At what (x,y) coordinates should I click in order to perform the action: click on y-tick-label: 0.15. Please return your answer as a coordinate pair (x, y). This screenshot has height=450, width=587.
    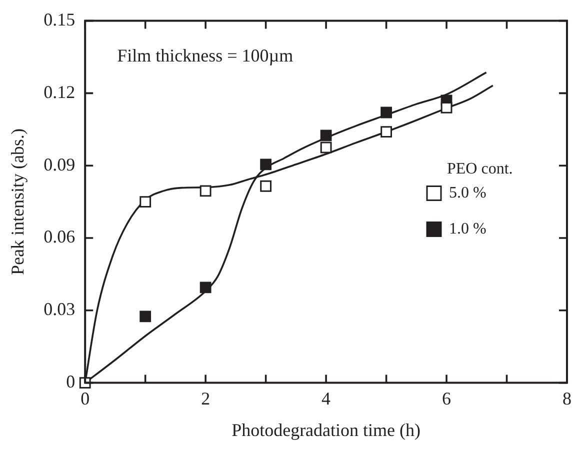
    Looking at the image, I should click on (60, 20).